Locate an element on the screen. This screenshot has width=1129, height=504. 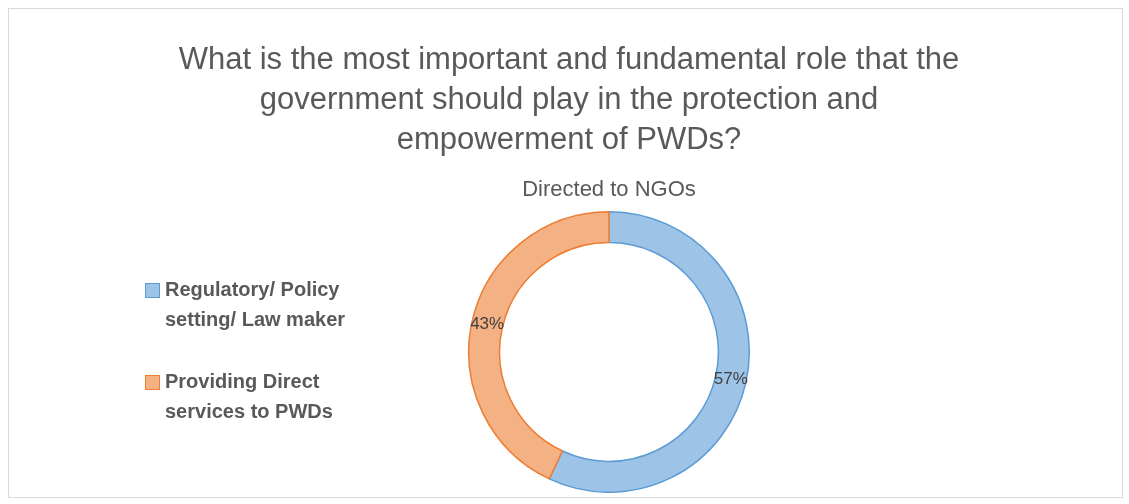
data-label: 43% is located at coordinates (487, 324).